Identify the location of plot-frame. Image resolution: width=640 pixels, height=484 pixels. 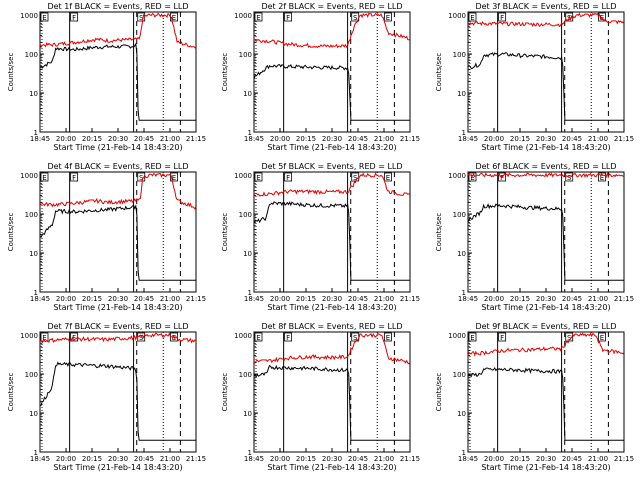
(546, 72).